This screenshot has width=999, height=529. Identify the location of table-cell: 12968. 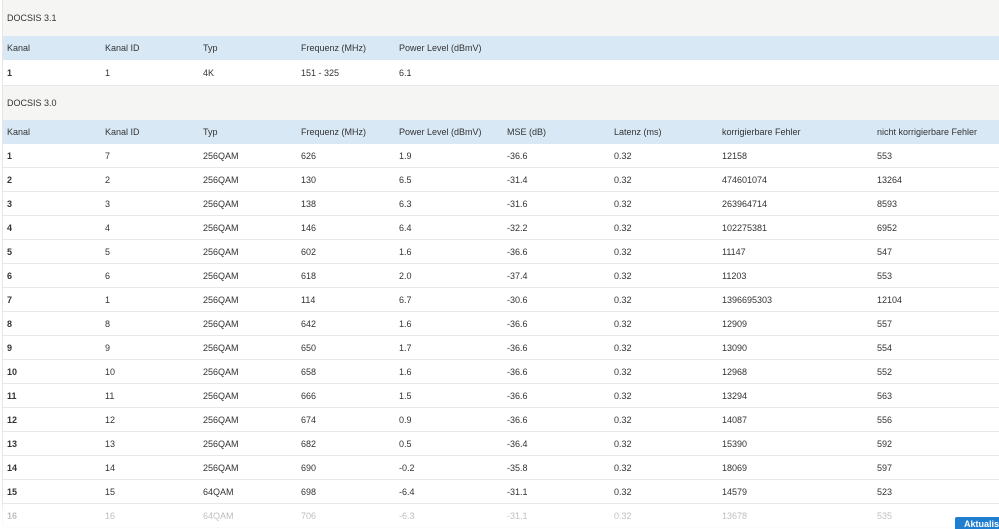
(734, 371).